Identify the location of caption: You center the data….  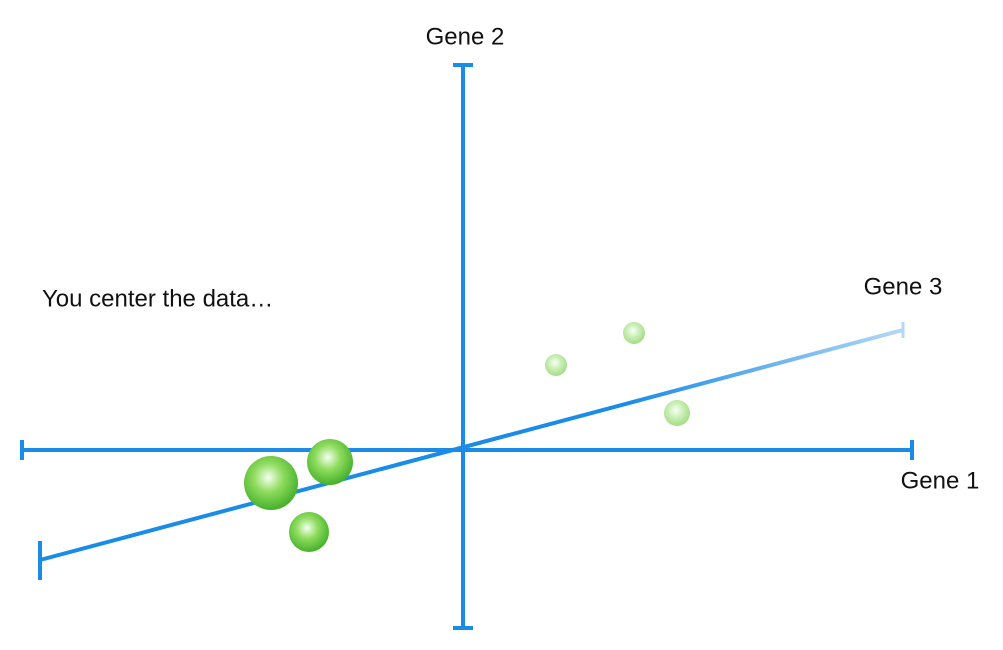
(157, 298).